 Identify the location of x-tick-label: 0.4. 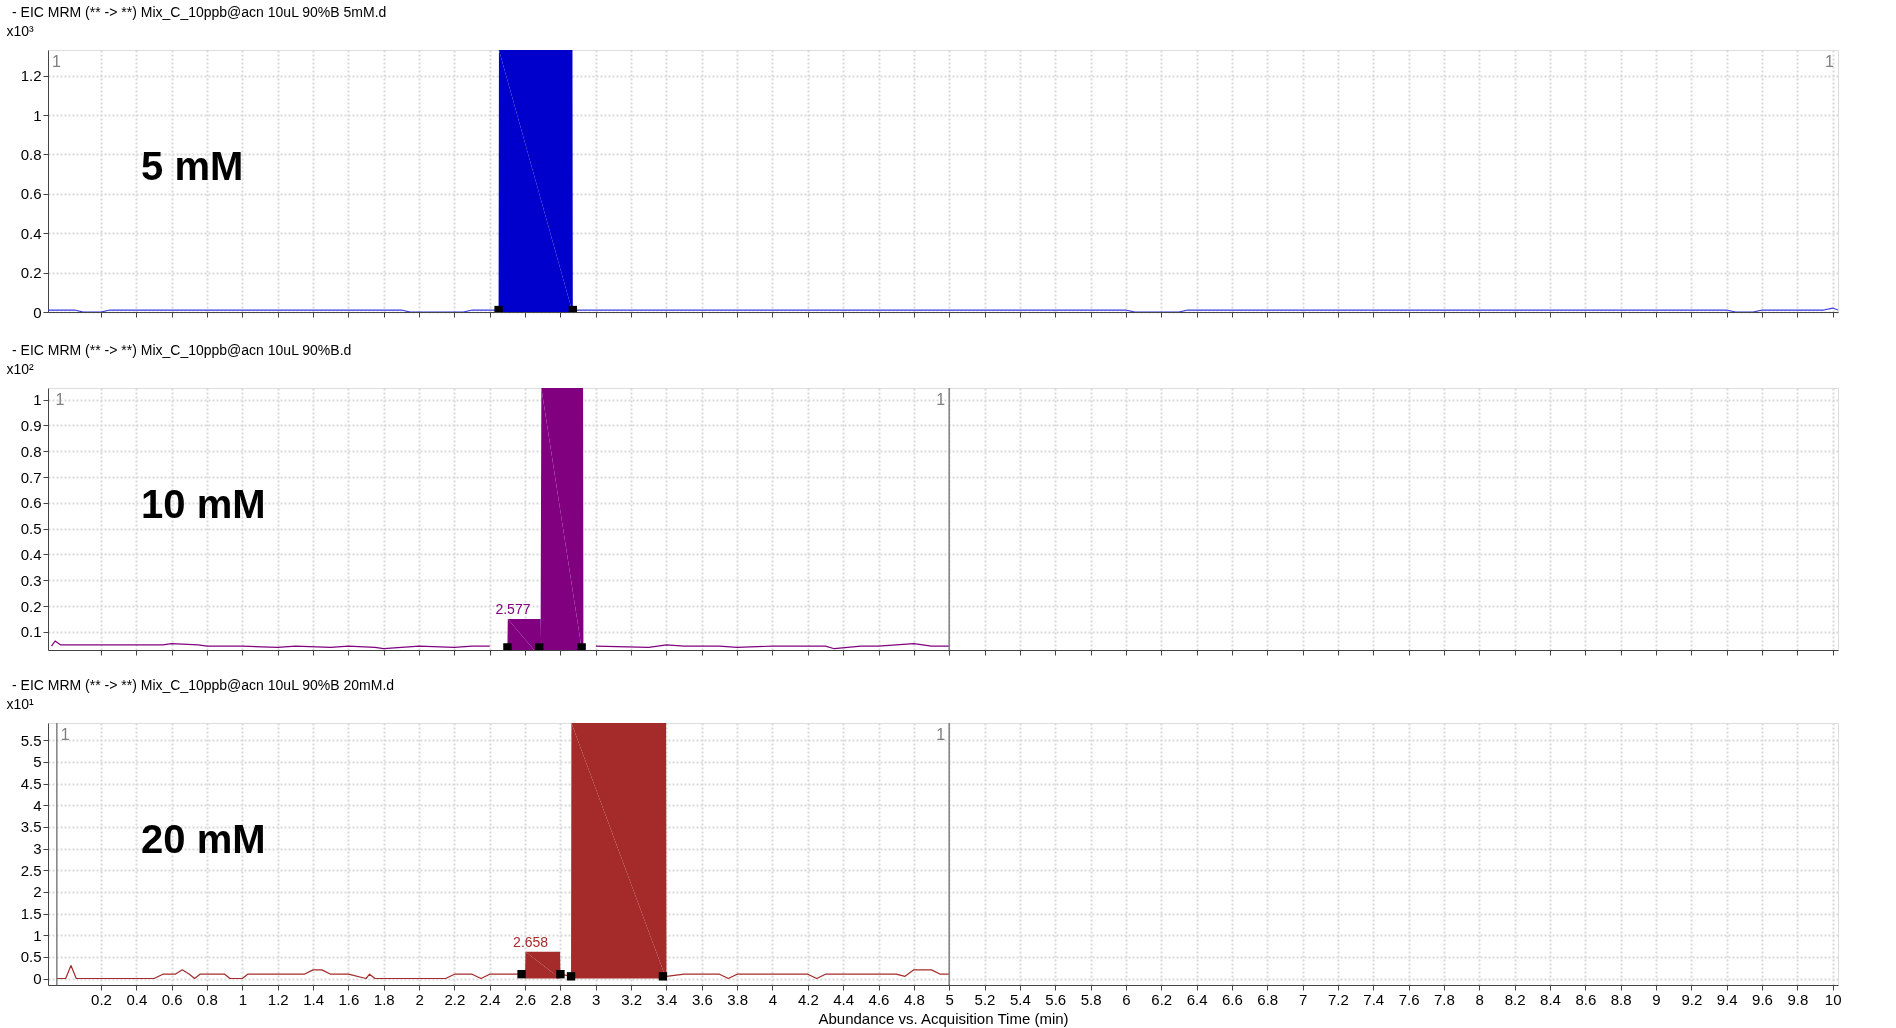
(137, 999).